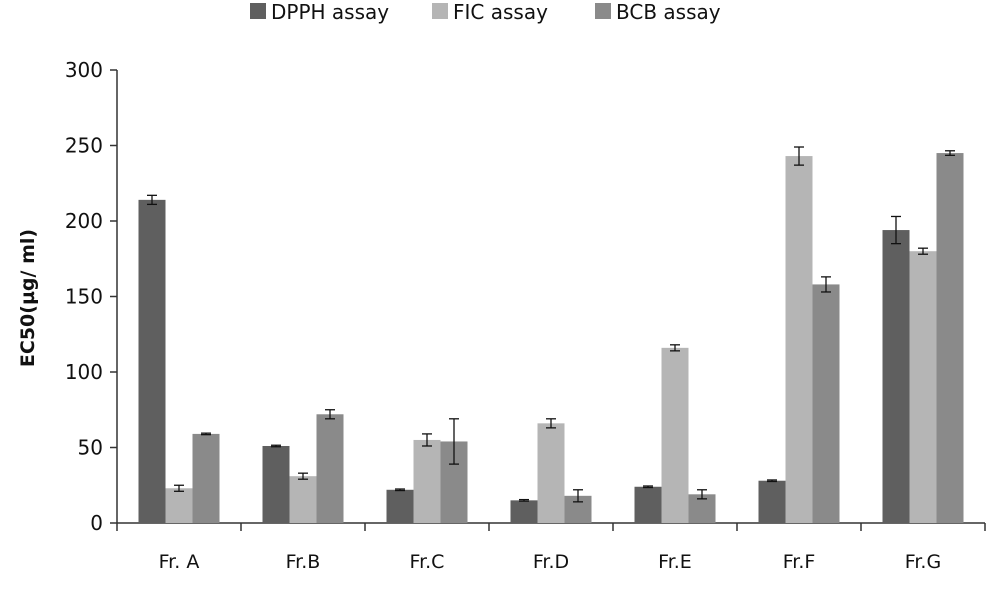 The image size is (1000, 598). What do you see at coordinates (799, 562) in the screenshot?
I see `x-tick-label: Fr.F` at bounding box center [799, 562].